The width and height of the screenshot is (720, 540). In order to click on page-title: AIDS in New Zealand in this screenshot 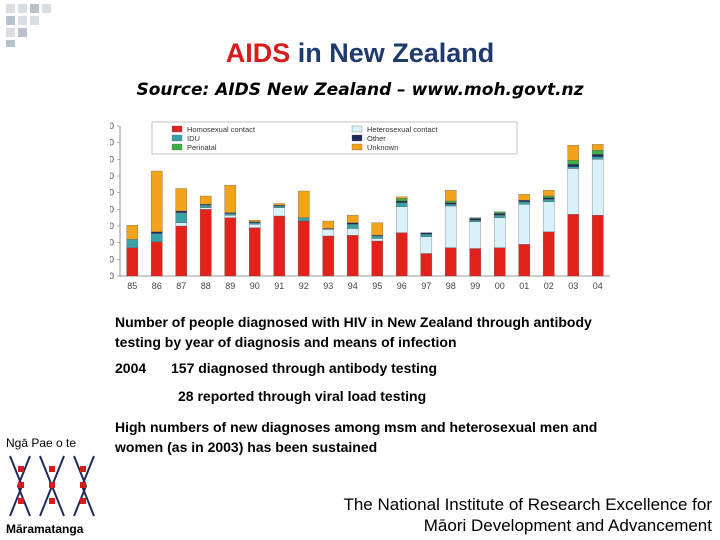, I will do `click(360, 53)`.